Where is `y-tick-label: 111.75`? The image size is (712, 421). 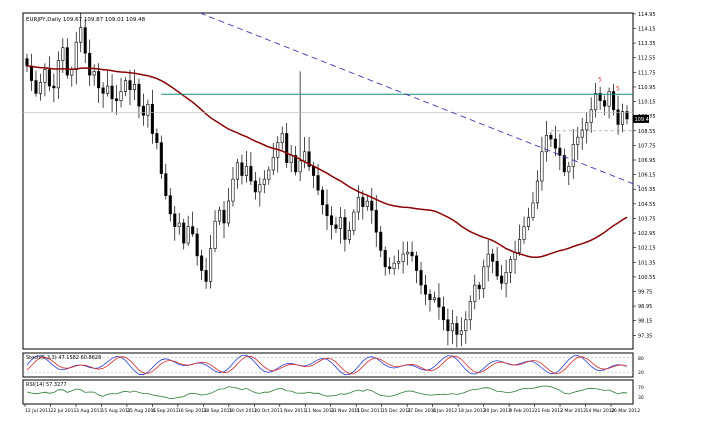
y-tick-label: 111.75 is located at coordinates (647, 73).